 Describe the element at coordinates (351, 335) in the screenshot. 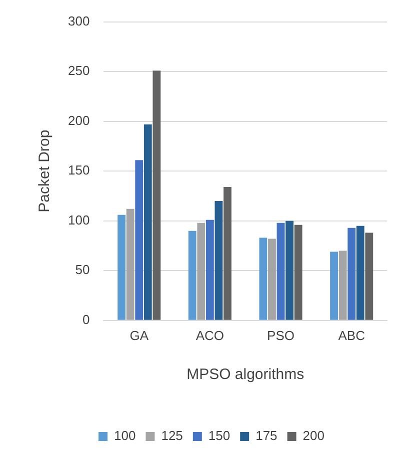

I see `x-tick-label: ABC` at that location.